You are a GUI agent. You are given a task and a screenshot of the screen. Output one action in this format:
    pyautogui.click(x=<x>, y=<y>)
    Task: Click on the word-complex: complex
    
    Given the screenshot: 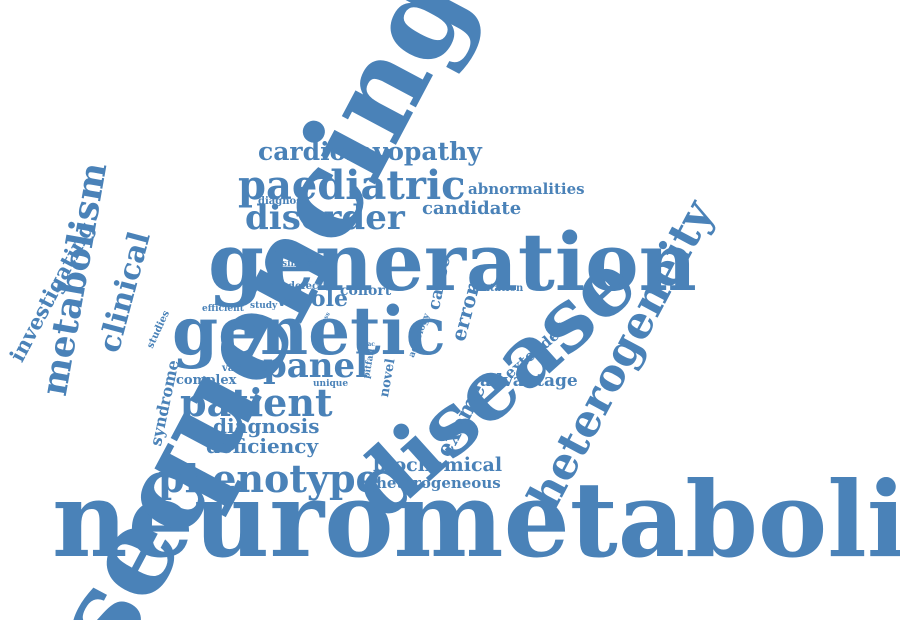 What is the action you would take?
    pyautogui.click(x=206, y=380)
    